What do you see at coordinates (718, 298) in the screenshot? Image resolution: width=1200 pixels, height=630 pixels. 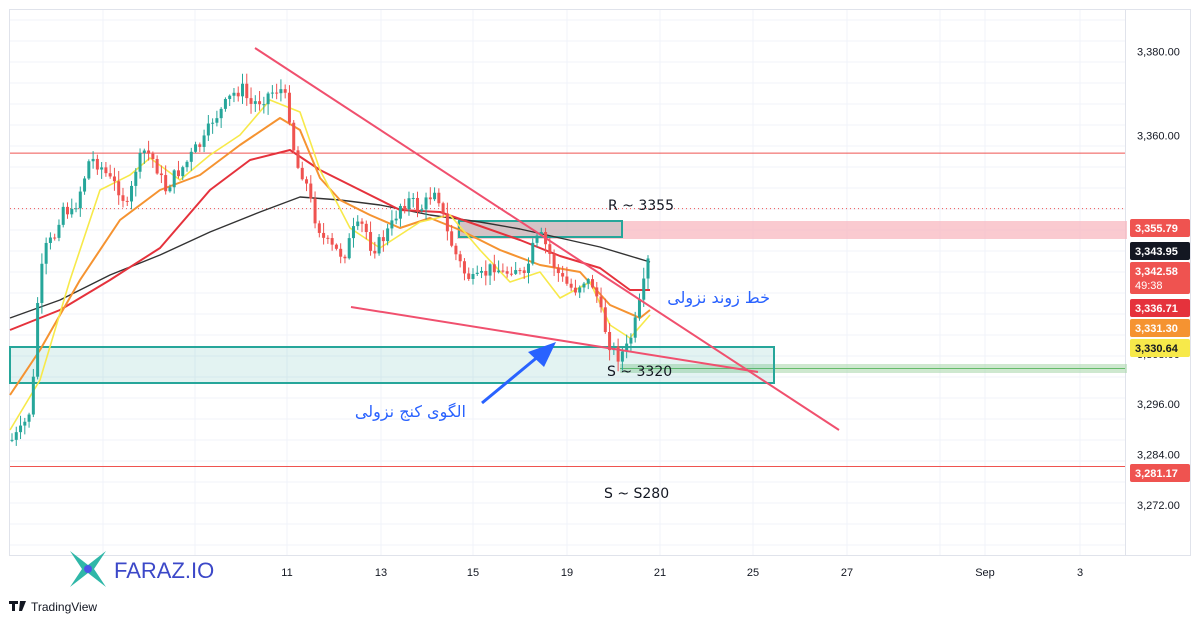 I see `trendline-label: خط زوند نزولی` at bounding box center [718, 298].